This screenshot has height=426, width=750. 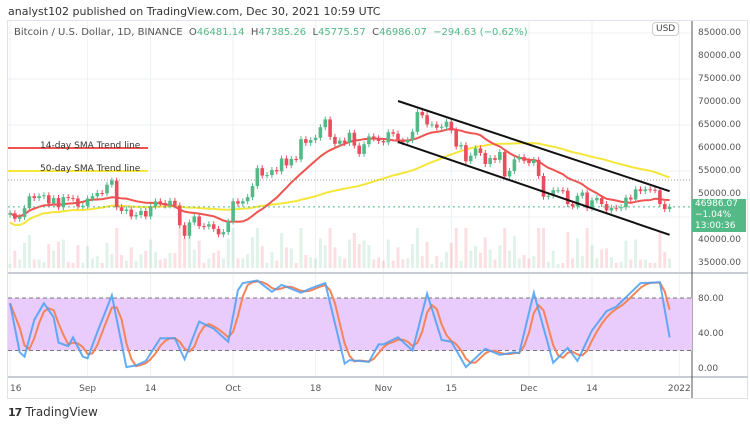 I want to click on currency-button: USD, so click(x=666, y=29).